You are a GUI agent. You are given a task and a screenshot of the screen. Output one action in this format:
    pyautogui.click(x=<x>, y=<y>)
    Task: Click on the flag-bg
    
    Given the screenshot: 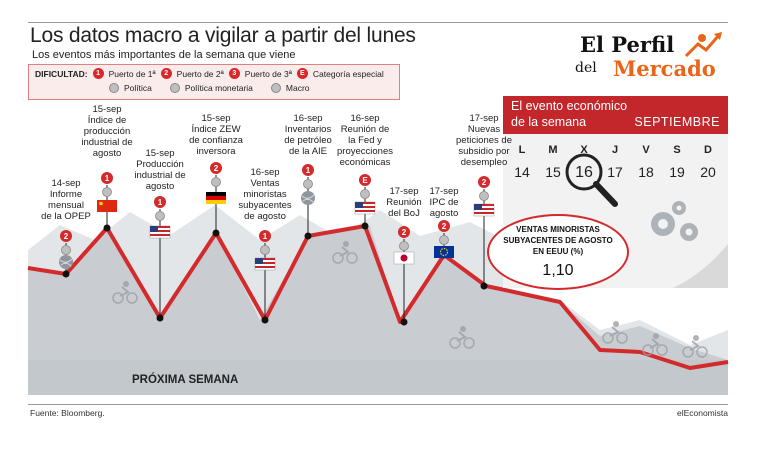 What is the action you would take?
    pyautogui.click(x=444, y=252)
    